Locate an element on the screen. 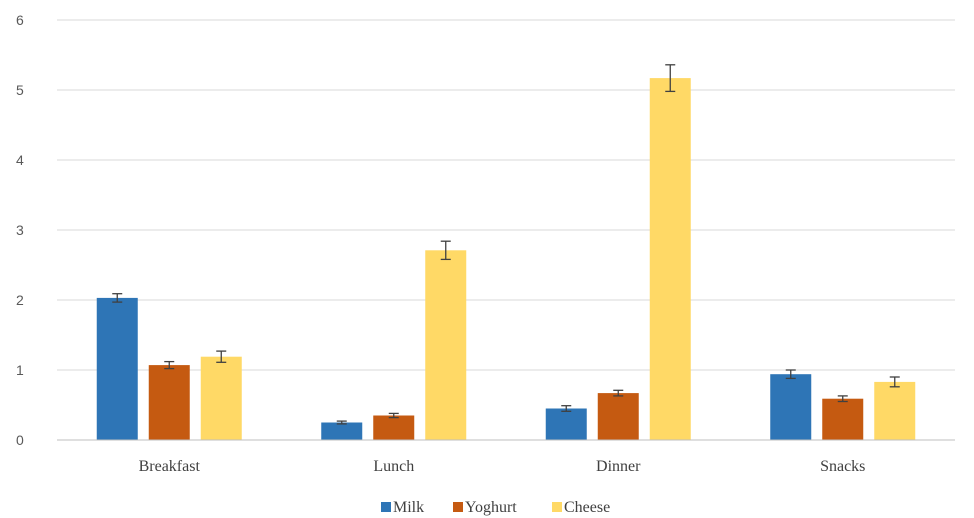 The width and height of the screenshot is (974, 518). y-tick-label: 6 is located at coordinates (20, 20).